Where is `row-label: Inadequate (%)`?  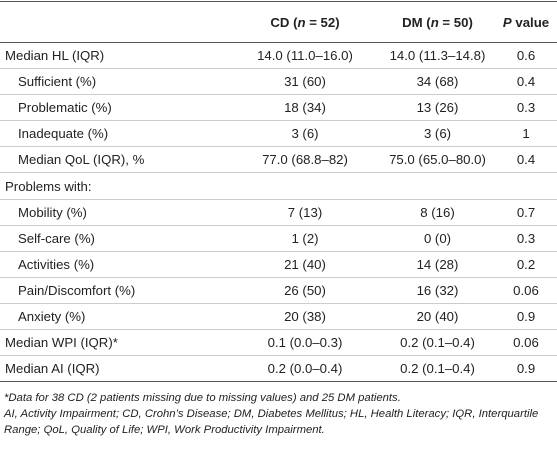 row-label: Inadequate (%) is located at coordinates (115, 134).